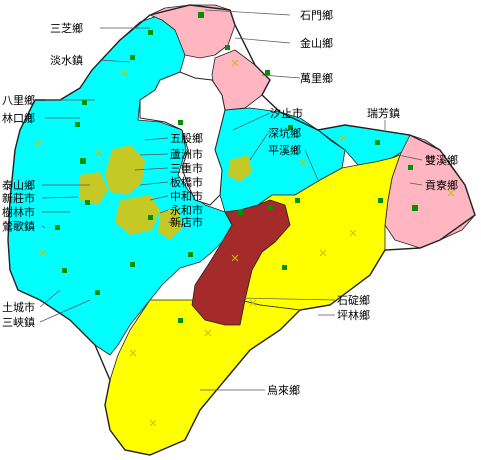  I want to click on label-shimen: 石門鄉, so click(316, 15).